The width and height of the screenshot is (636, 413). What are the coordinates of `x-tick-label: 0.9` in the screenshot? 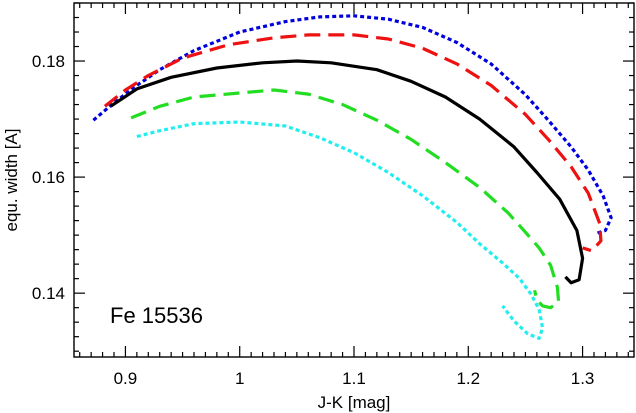 It's located at (126, 378).